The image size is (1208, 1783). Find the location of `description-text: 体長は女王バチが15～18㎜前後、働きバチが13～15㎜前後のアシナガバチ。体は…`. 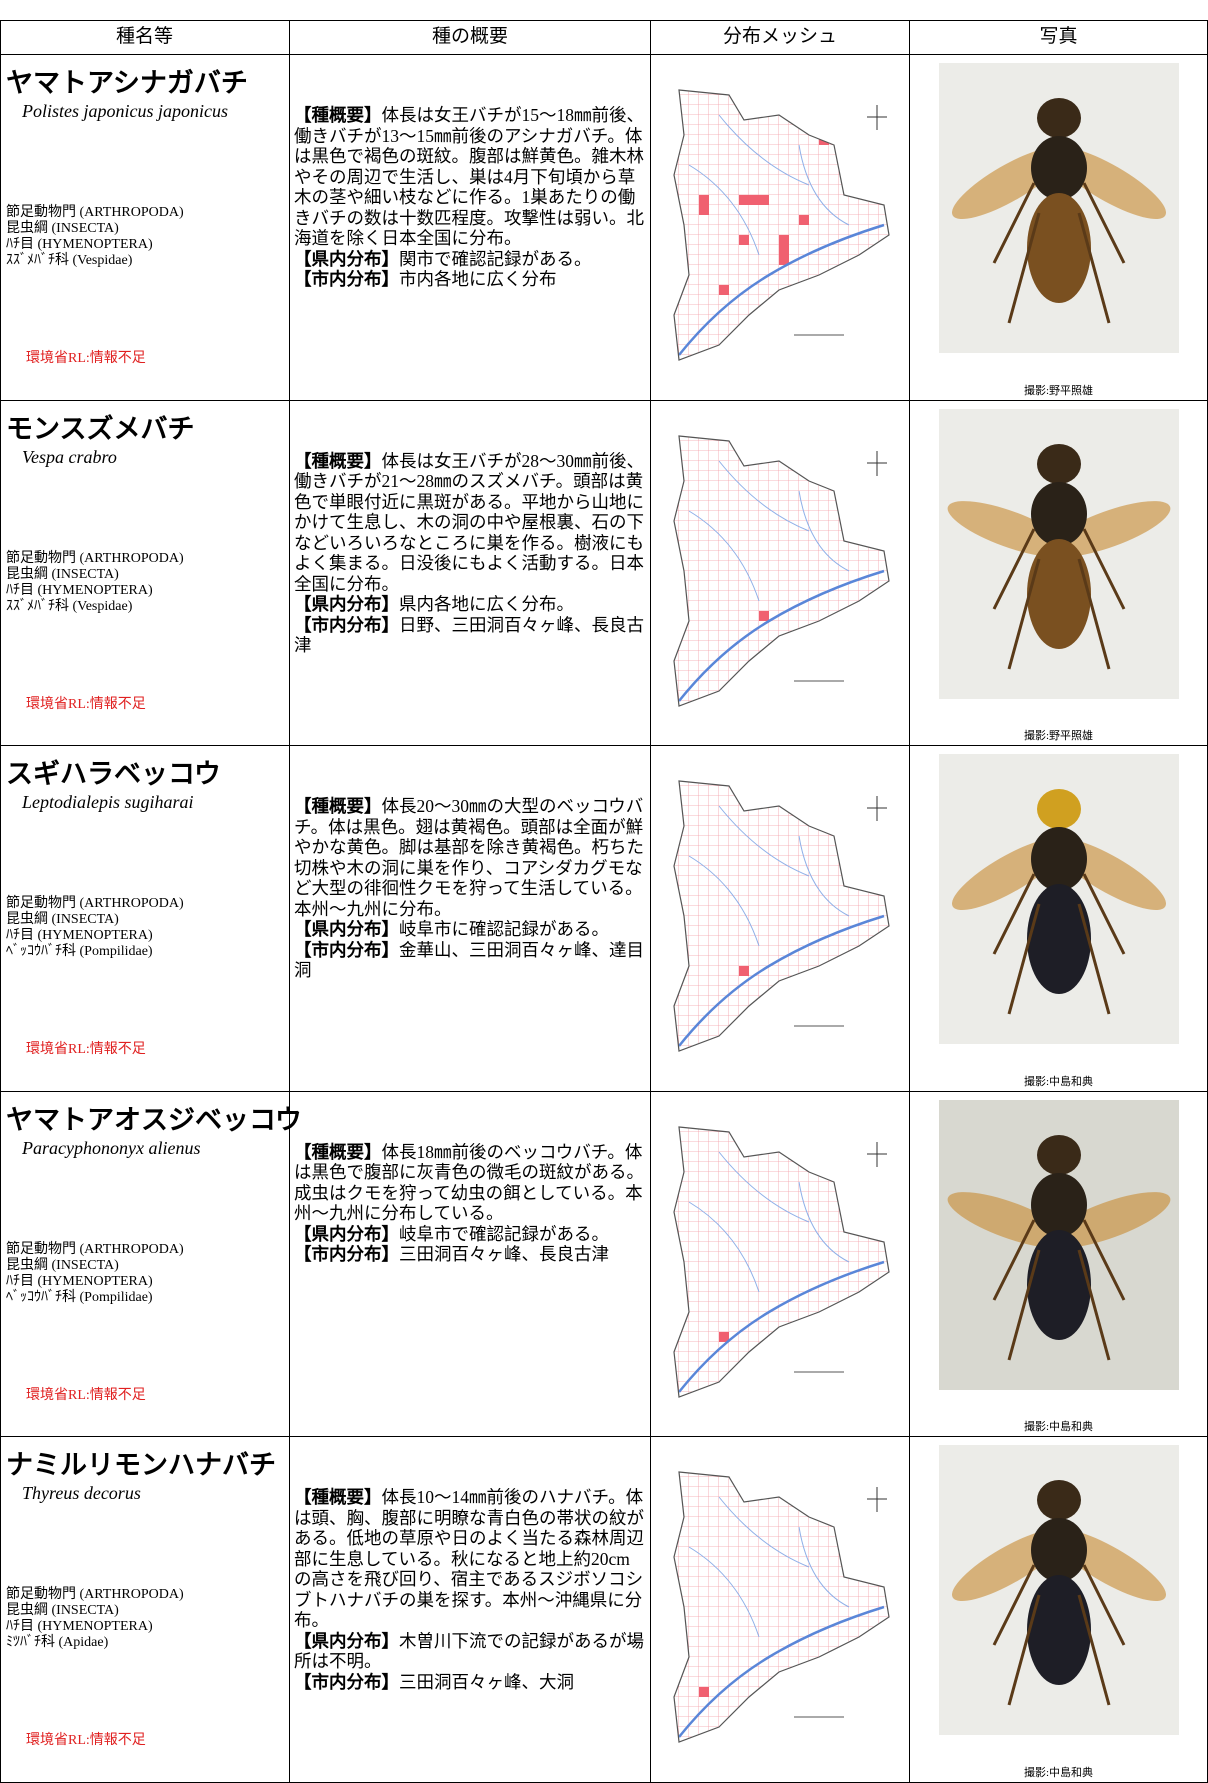

description-text: 体長は女王バチが15～18㎜前後、働きバチが13～15㎜前後のアシナガバチ。体は… is located at coordinates (469, 176).